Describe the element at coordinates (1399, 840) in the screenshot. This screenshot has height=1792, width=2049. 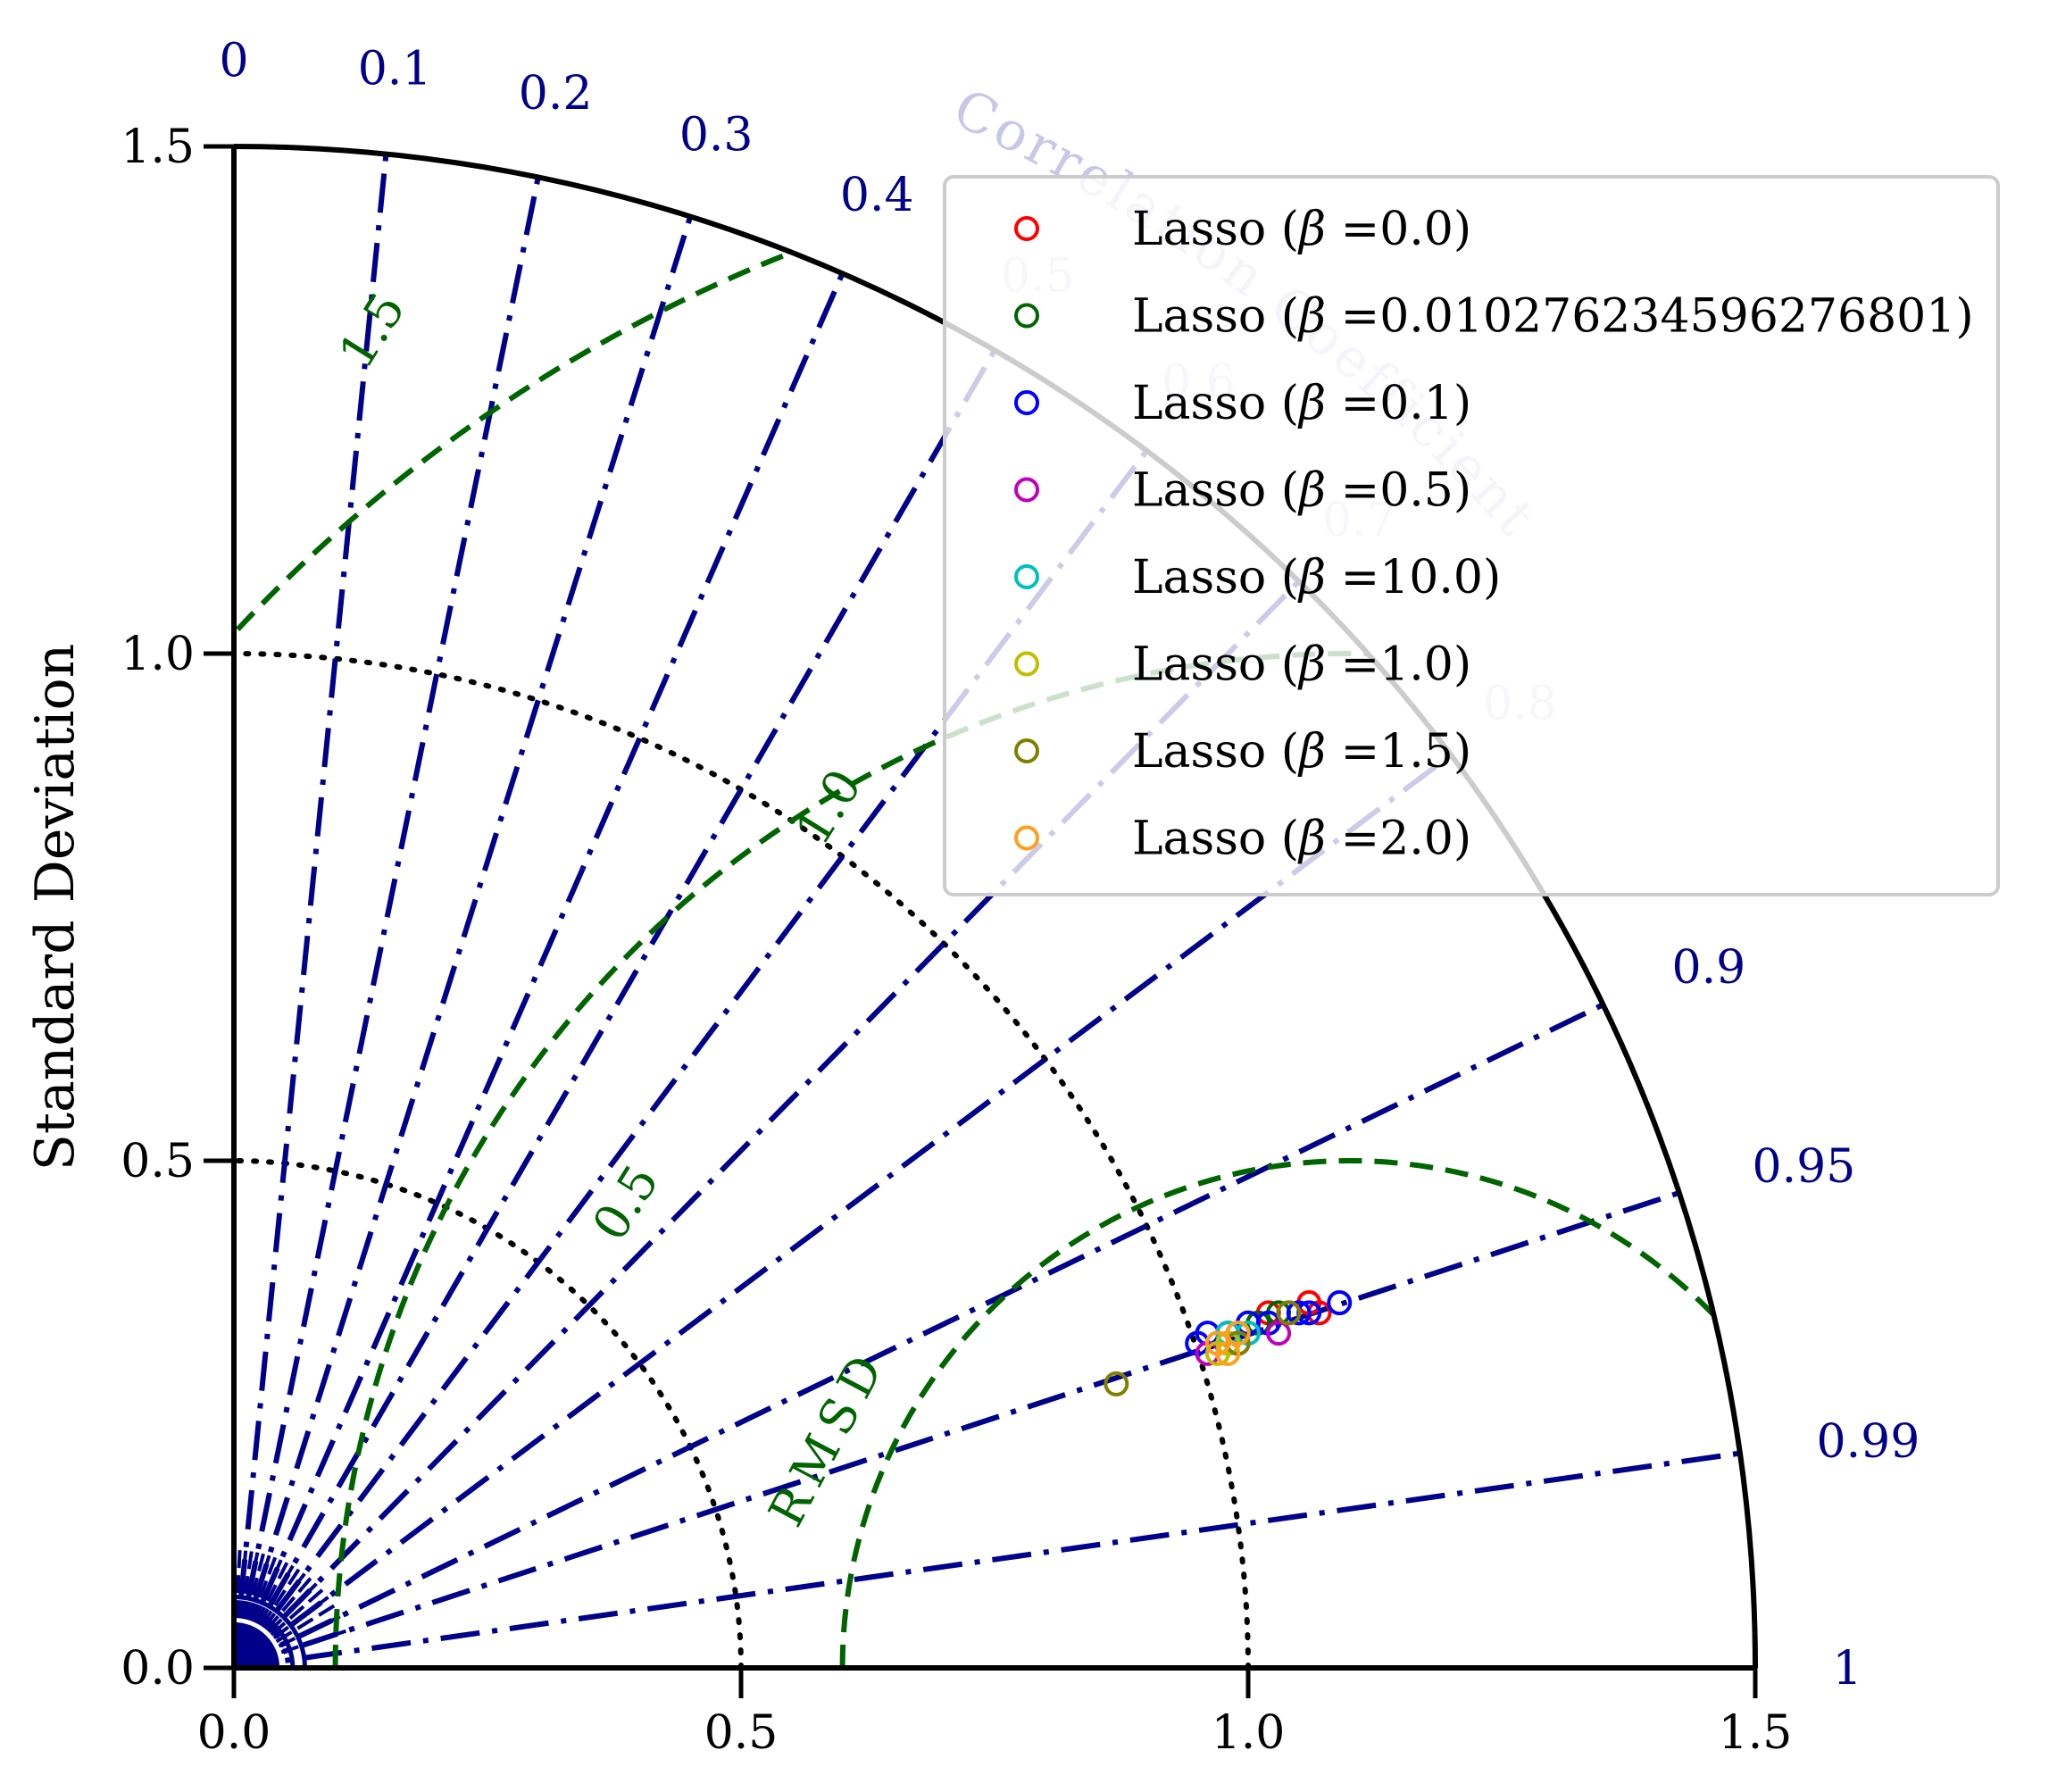
I see `legend-entry-suffix: =2.0)` at that location.